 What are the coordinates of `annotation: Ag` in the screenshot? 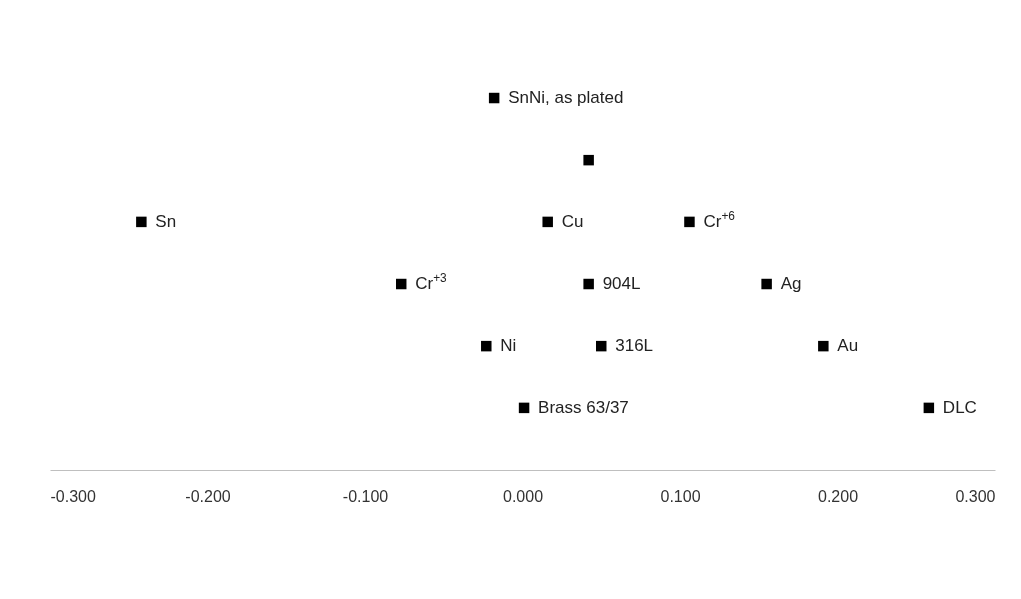 It's located at (791, 284).